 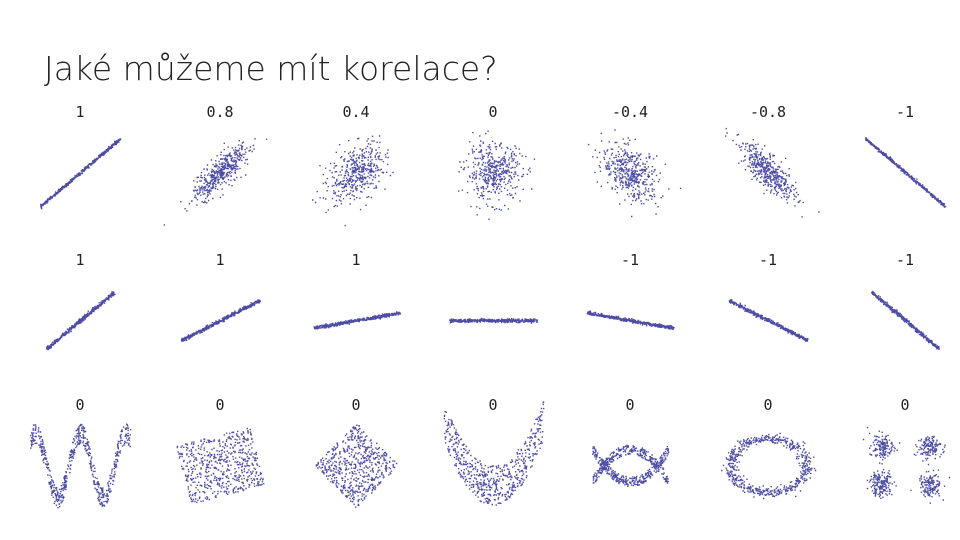 I want to click on correlation-label: -0.8, so click(x=768, y=112).